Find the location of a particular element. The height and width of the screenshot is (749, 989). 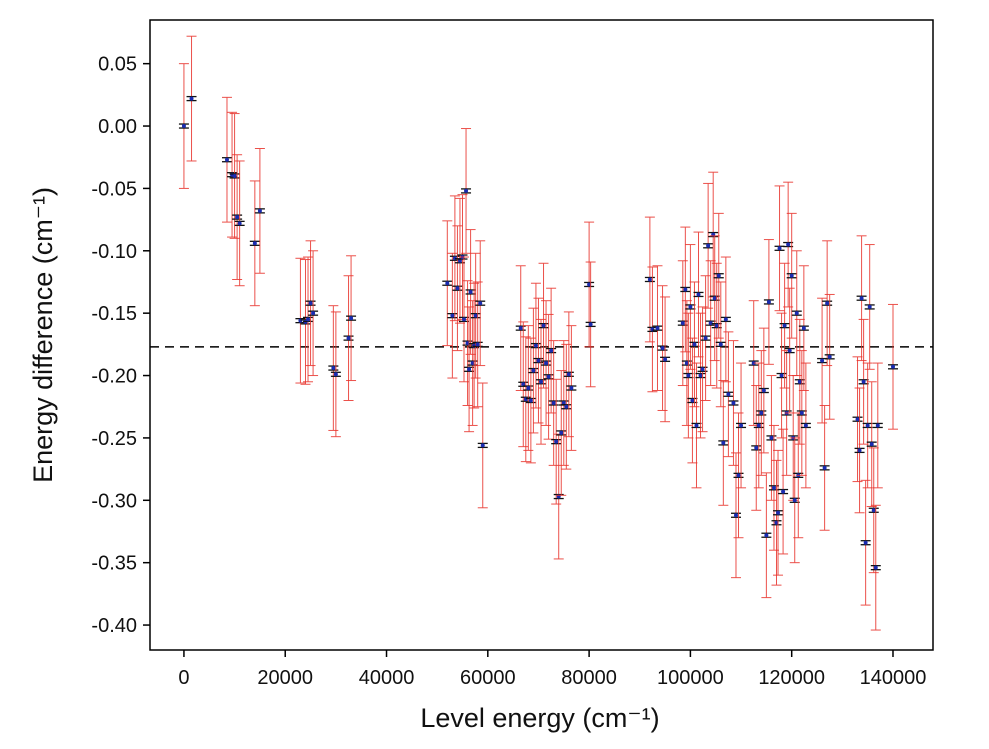

x-axis-label: Level energy (cm⁻¹) is located at coordinates (539, 718).